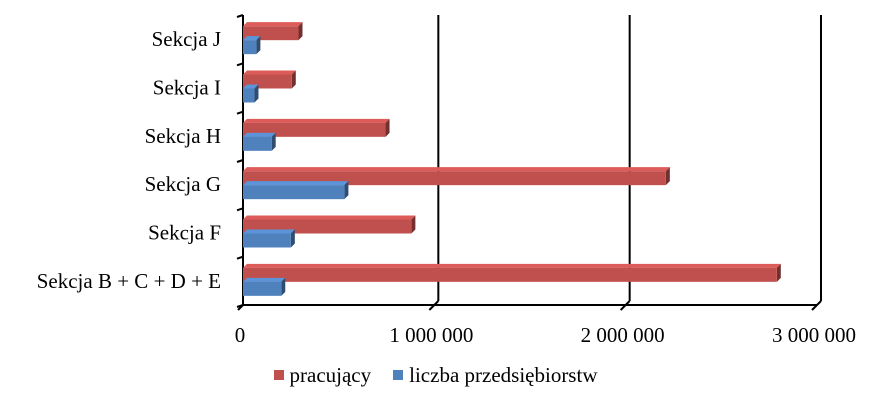  I want to click on bar-liczba-przedsiębiorstw-5, so click(264, 286).